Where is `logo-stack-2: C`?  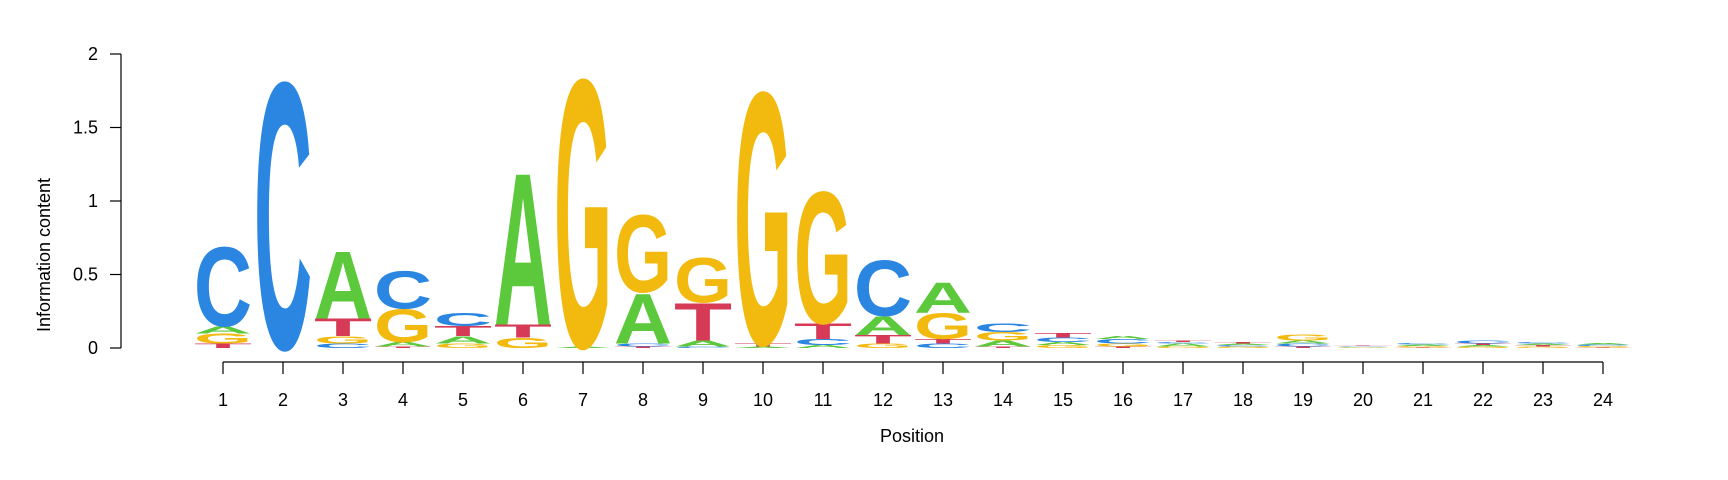 logo-stack-2: C is located at coordinates (283, 216).